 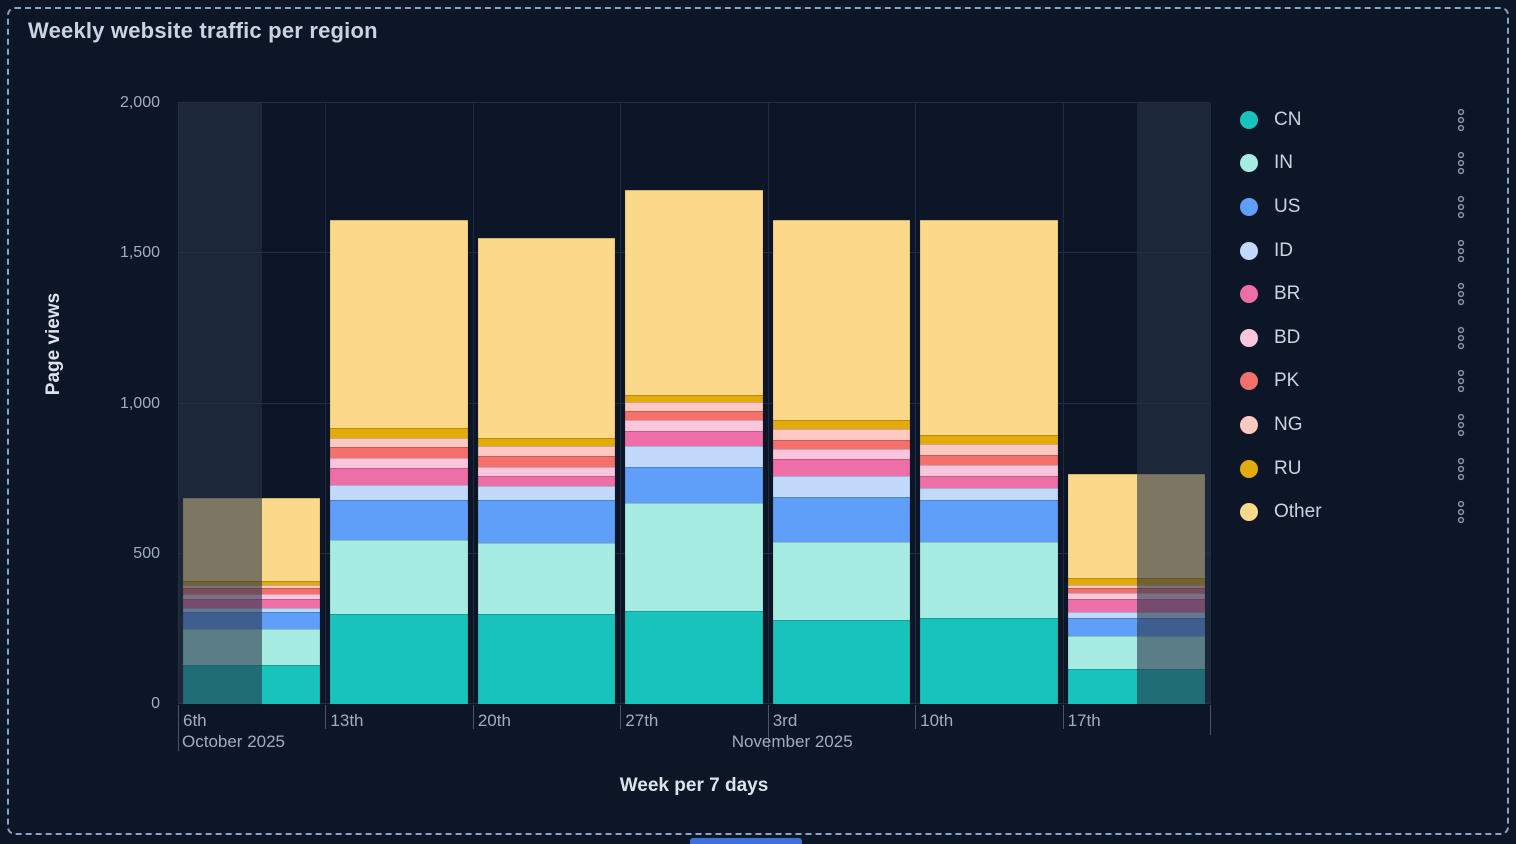 What do you see at coordinates (989, 661) in the screenshot?
I see `bar-segment-cn-10th` at bounding box center [989, 661].